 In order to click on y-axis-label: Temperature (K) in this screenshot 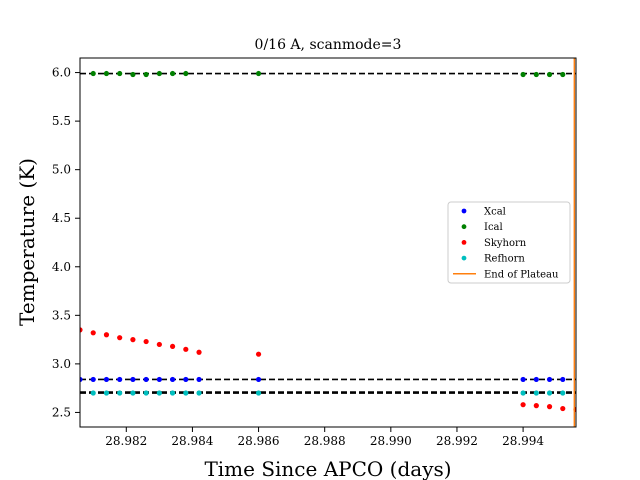, I will do `click(27, 242)`.